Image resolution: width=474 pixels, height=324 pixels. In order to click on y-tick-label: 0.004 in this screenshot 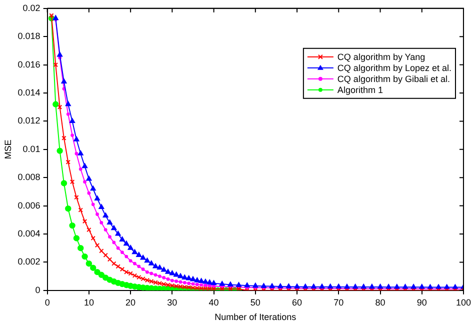, I will do `click(29, 233)`.